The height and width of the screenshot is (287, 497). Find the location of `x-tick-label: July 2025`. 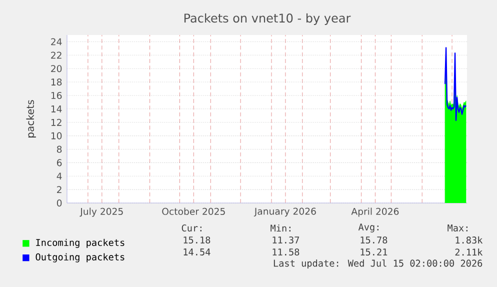

x-tick-label: July 2025 is located at coordinates (101, 212).